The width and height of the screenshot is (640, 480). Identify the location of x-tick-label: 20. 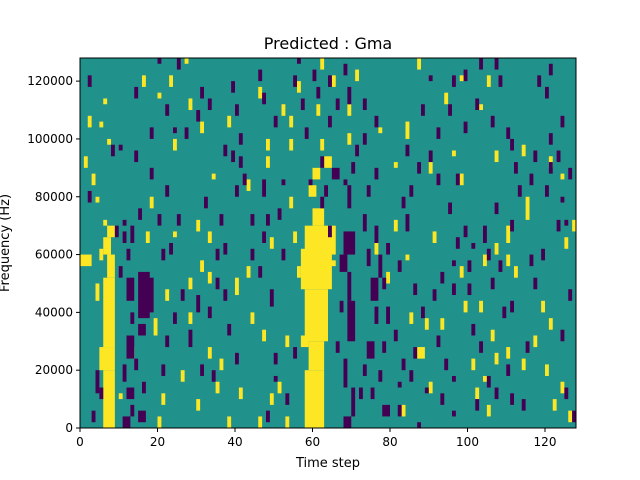
(157, 442).